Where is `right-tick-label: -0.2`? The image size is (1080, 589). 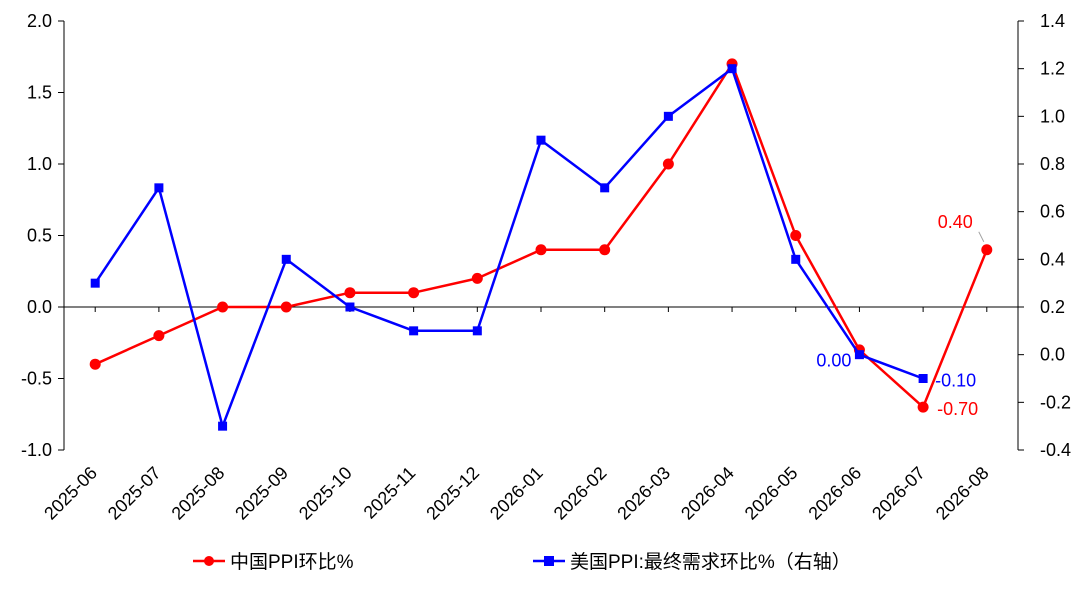 right-tick-label: -0.2 is located at coordinates (1055, 402).